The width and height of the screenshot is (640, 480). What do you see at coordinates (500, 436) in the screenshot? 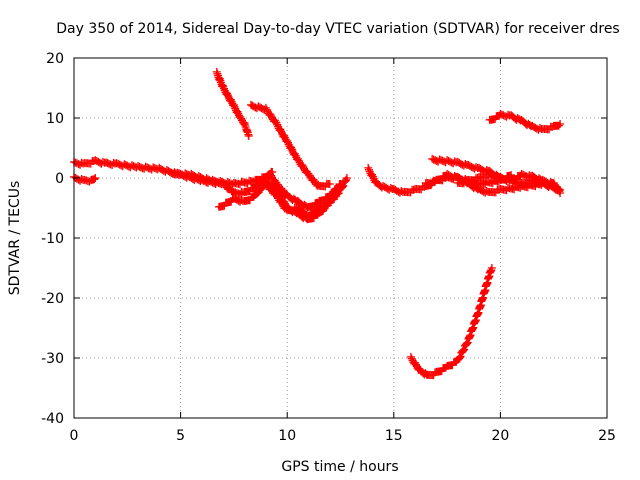
I see `x-tick-label: 20` at bounding box center [500, 436].